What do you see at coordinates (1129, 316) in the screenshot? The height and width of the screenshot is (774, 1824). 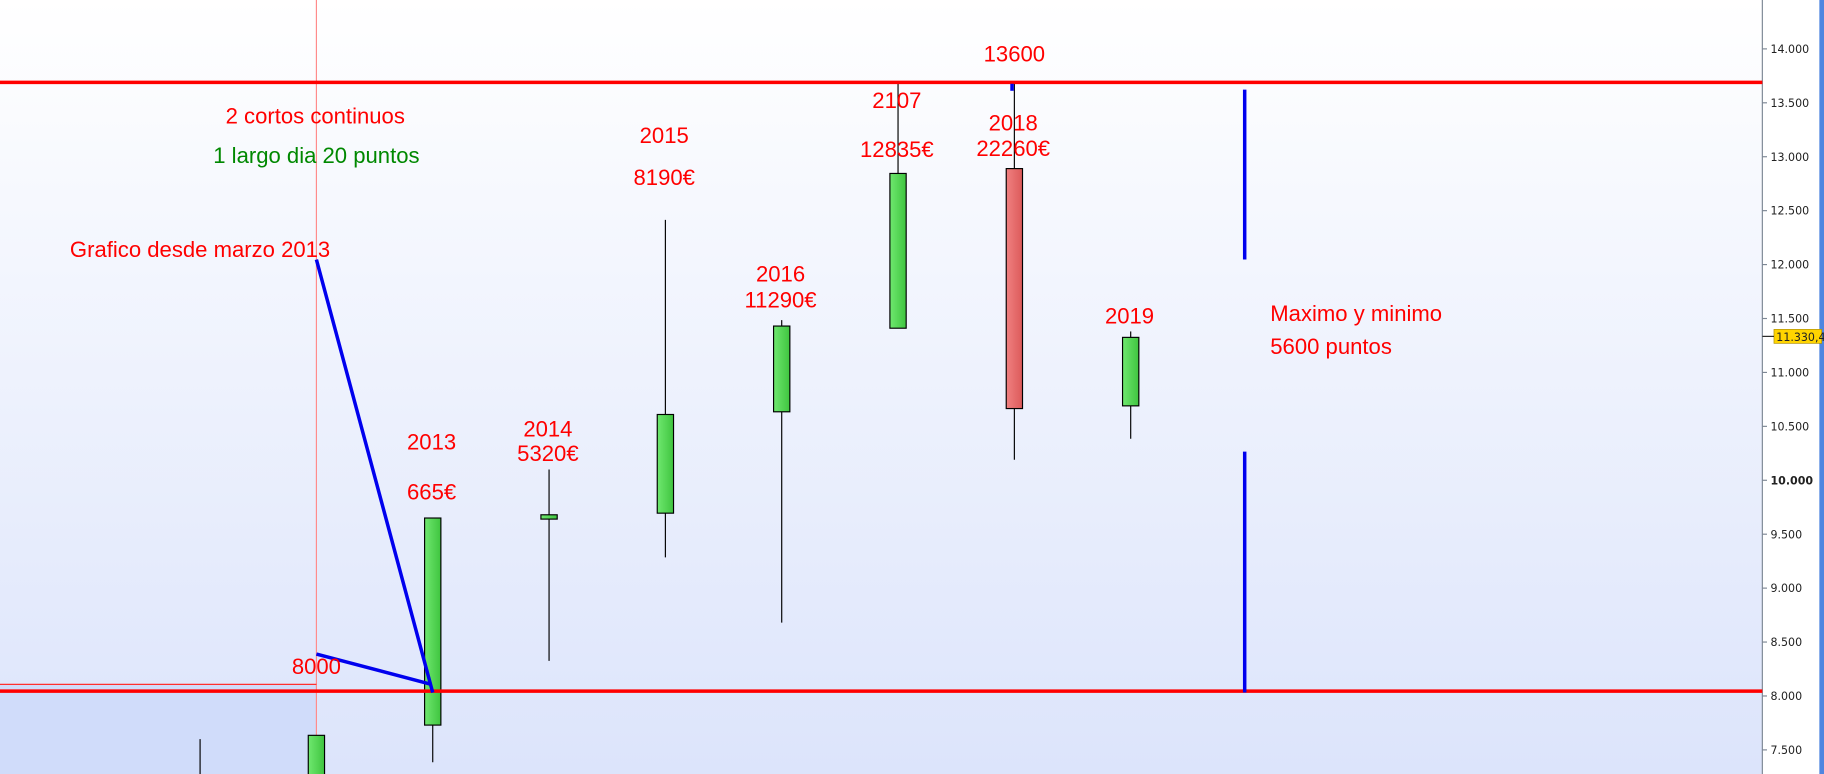 I see `annotation-year-2019: 2019` at bounding box center [1129, 316].